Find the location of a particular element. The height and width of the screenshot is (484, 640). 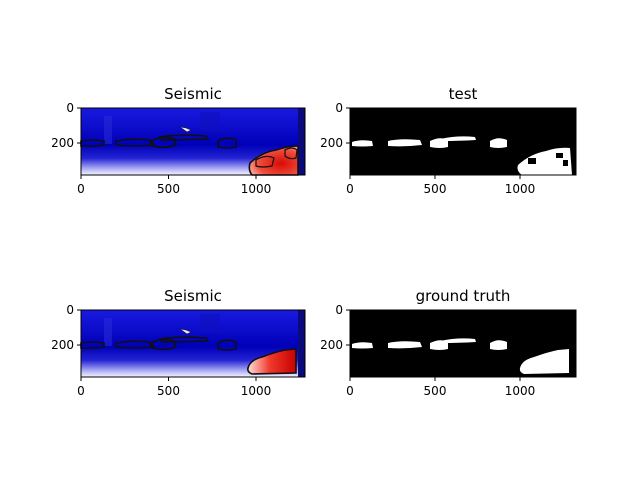

salt-body-truth is located at coordinates (272, 361).